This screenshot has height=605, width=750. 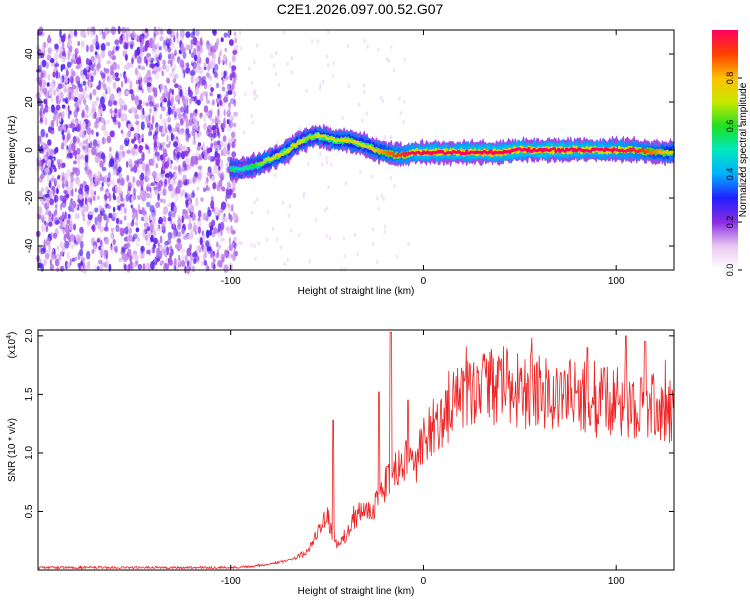 What do you see at coordinates (616, 281) in the screenshot?
I see `spectrogram-x-tick-label: 100` at bounding box center [616, 281].